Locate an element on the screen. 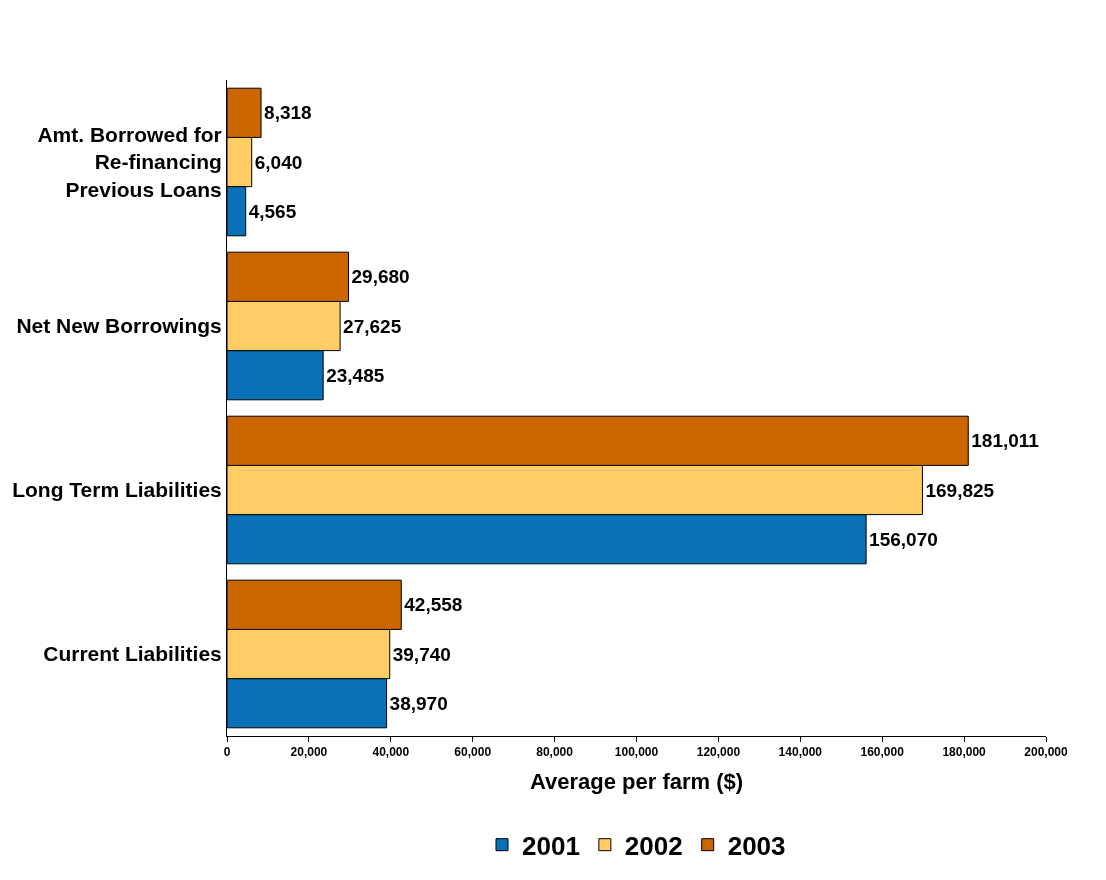 The image size is (1106, 880). y-tick-label: Amt. Borrowed for Re-financing Previous Loans is located at coordinates (129, 162).